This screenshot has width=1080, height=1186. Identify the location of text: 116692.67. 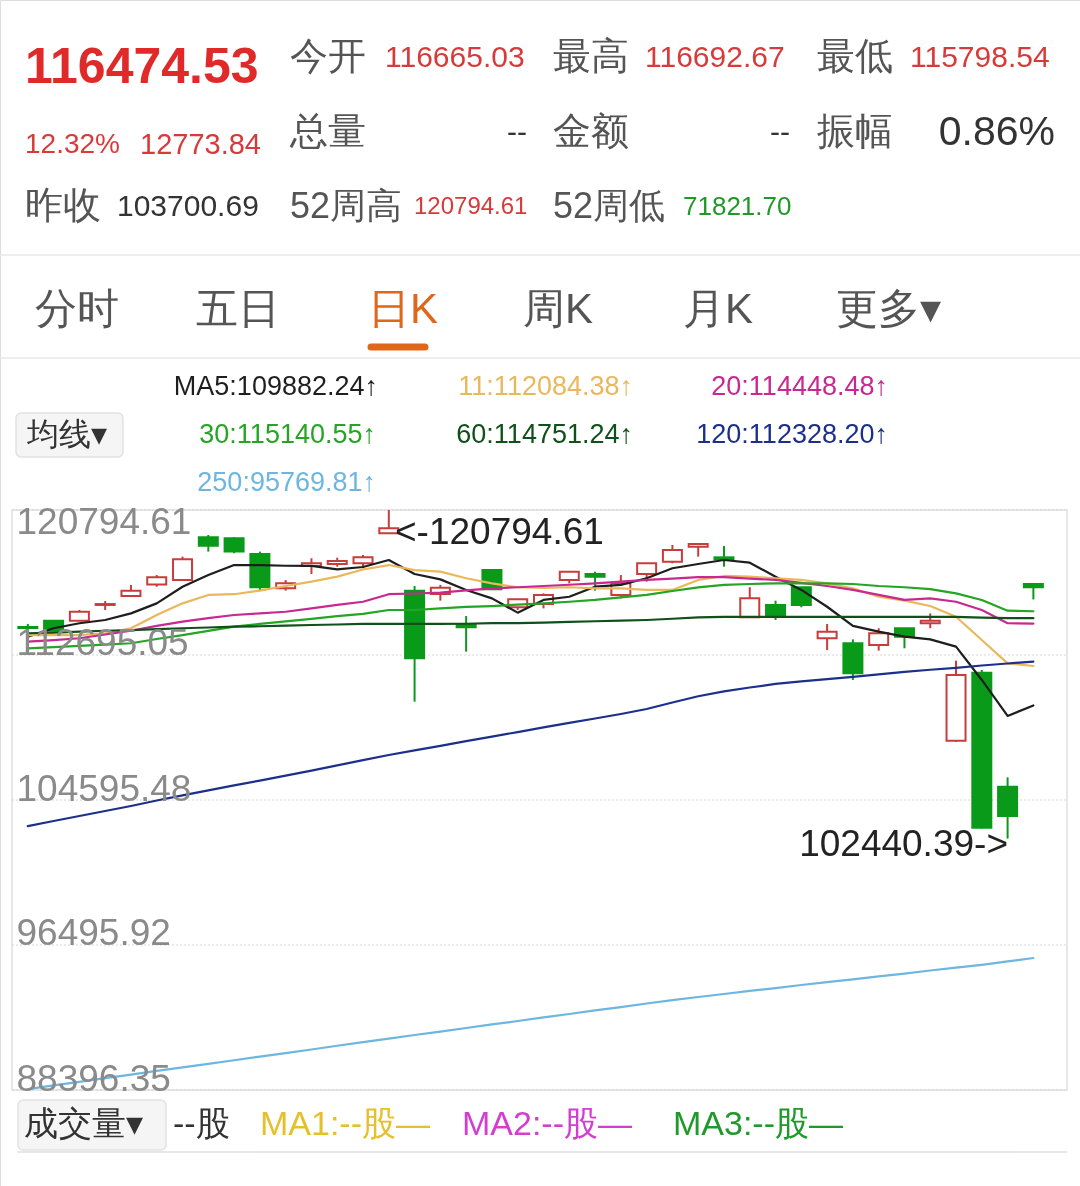
(715, 56).